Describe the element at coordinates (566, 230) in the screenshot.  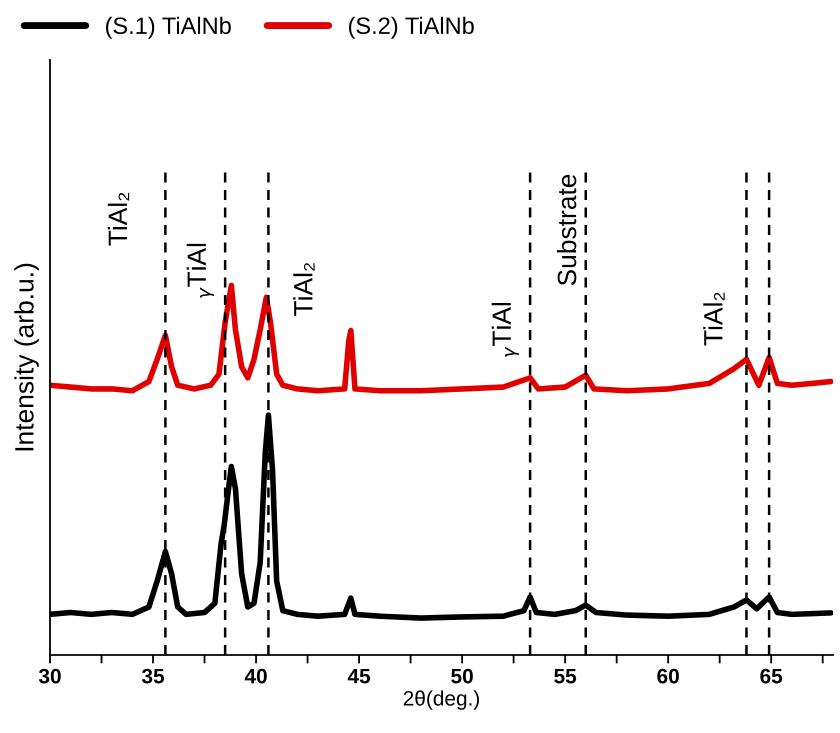
I see `ref-line-label: Substrate` at that location.